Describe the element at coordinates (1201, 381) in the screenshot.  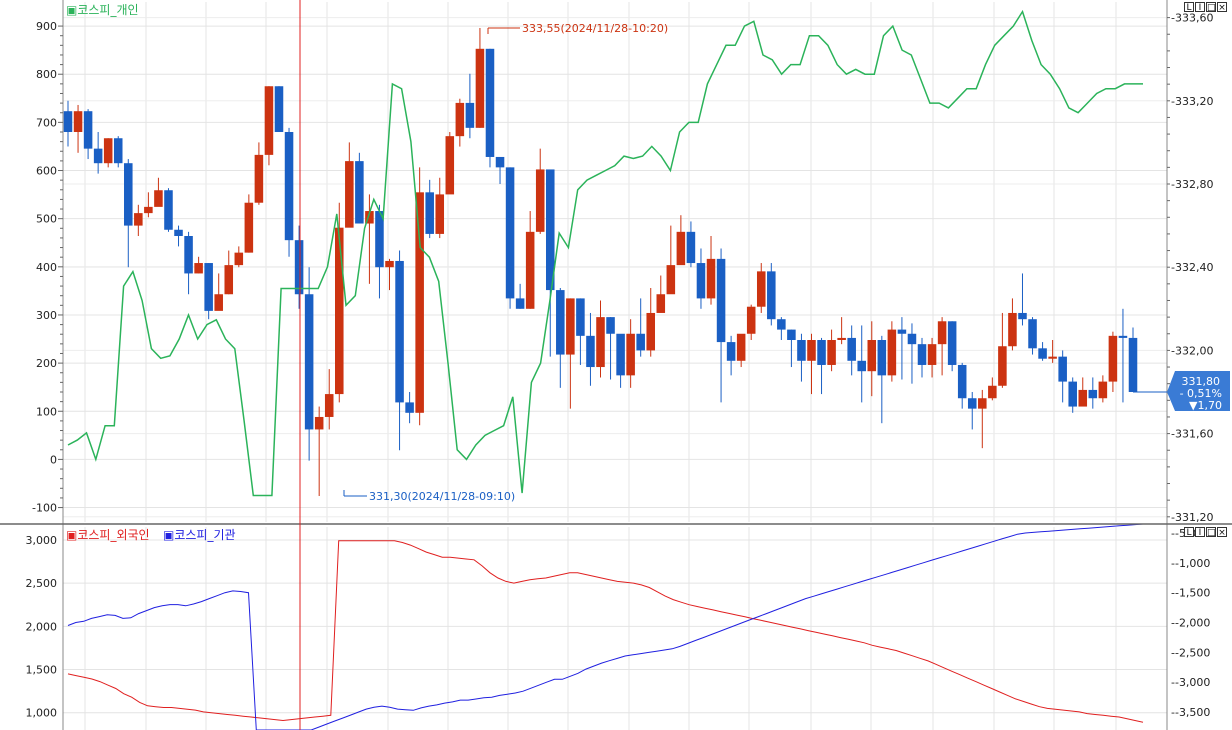
I see `price-tag-price: 331,80` at that location.